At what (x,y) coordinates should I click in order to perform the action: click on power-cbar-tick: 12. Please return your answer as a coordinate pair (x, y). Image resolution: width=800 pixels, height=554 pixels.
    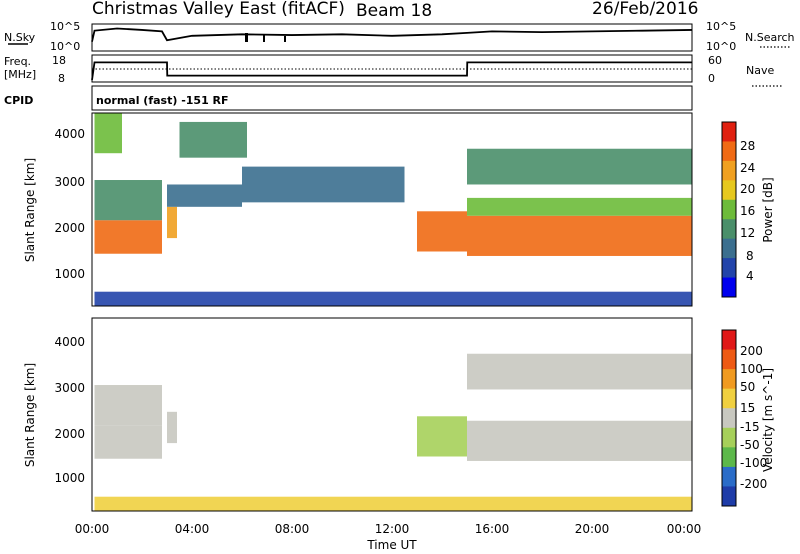
    Looking at the image, I should click on (747, 233).